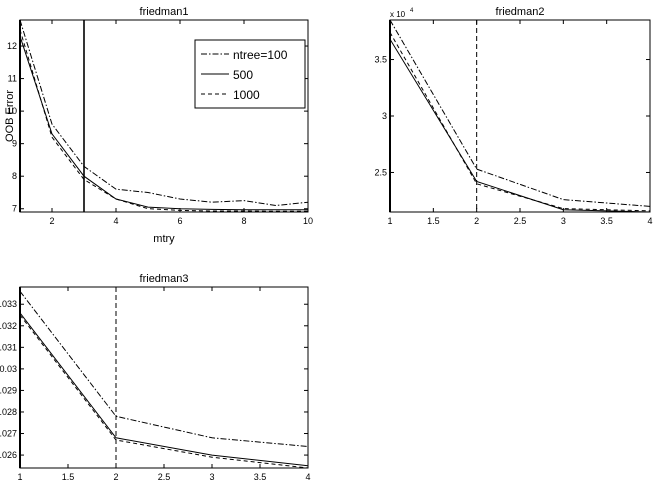 The image size is (653, 486). What do you see at coordinates (12, 46) in the screenshot?
I see `y-tick-label: 12` at bounding box center [12, 46].